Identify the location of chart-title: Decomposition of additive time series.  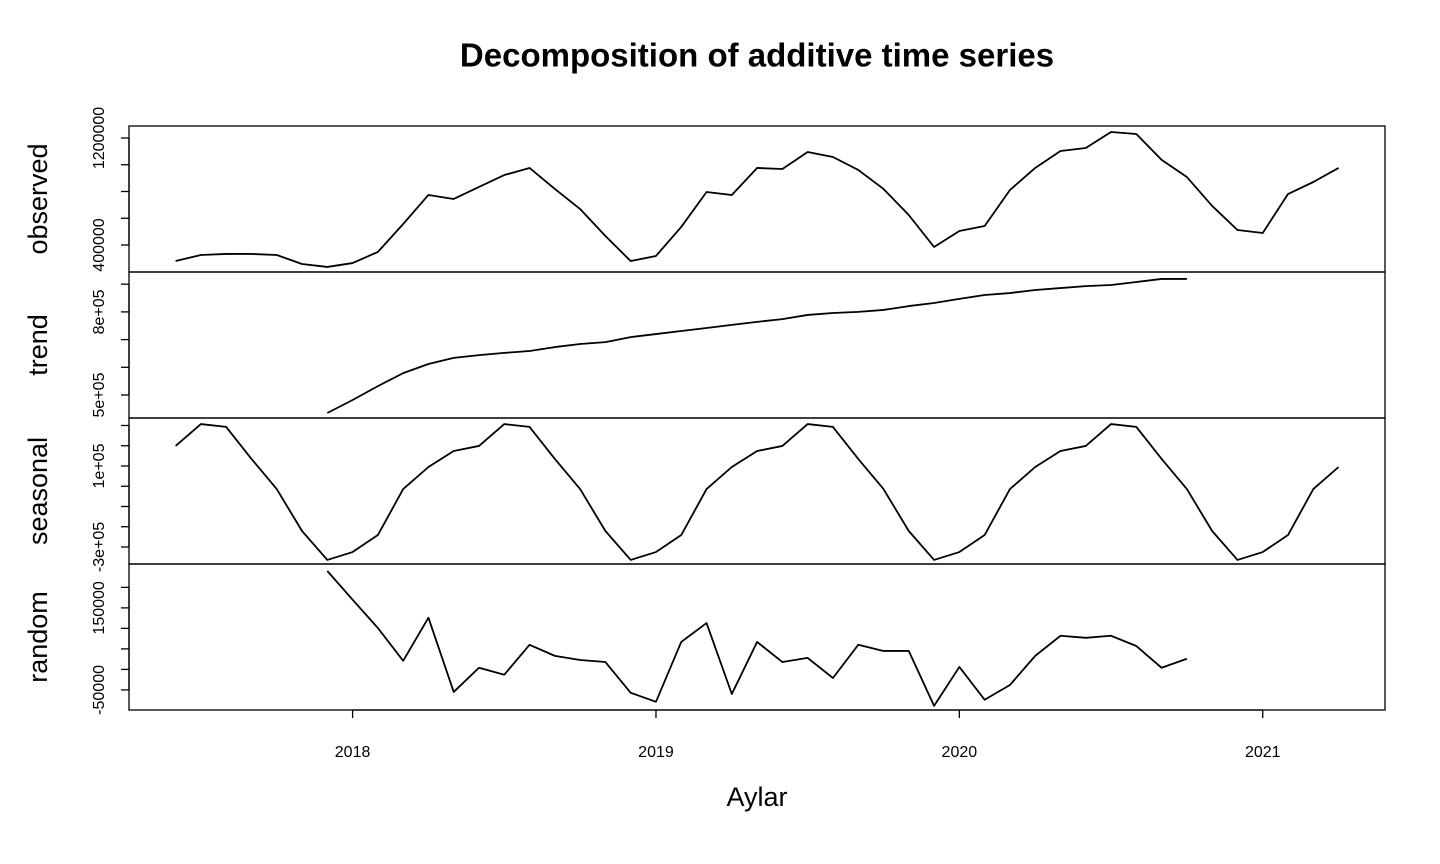
(757, 55).